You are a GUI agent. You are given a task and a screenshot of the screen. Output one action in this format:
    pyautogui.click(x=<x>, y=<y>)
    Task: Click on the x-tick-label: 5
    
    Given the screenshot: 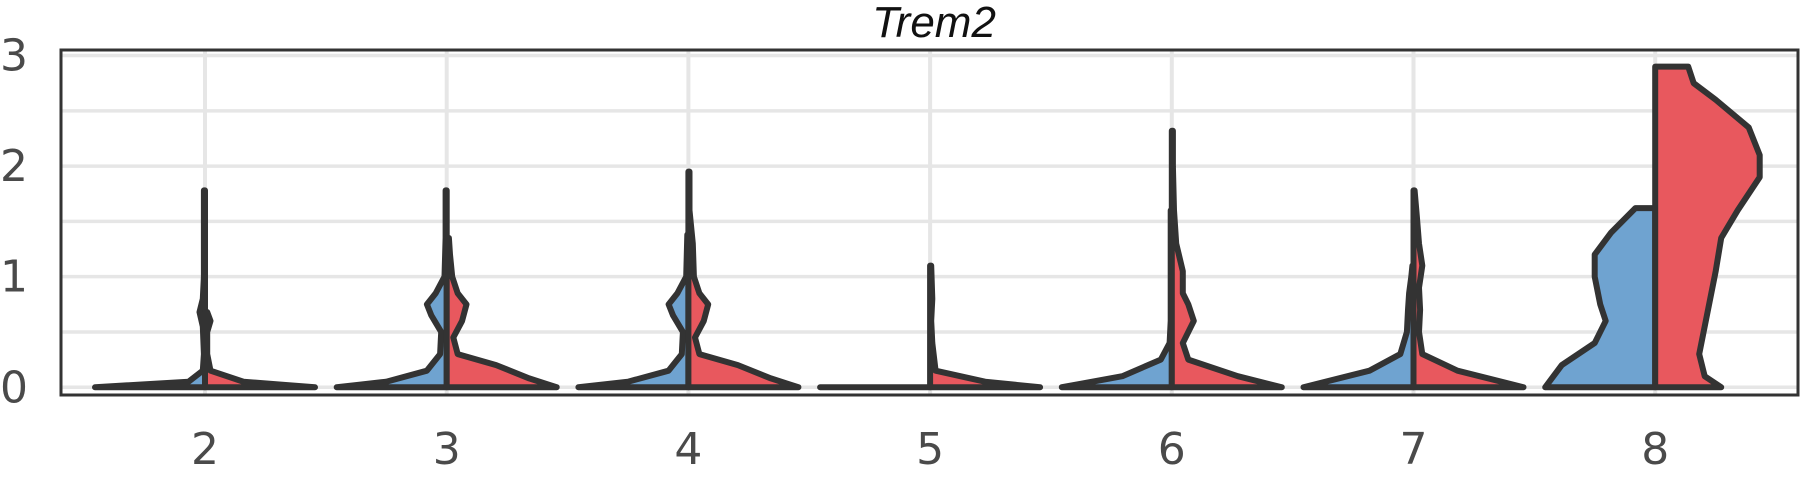 What is the action you would take?
    pyautogui.click(x=930, y=449)
    